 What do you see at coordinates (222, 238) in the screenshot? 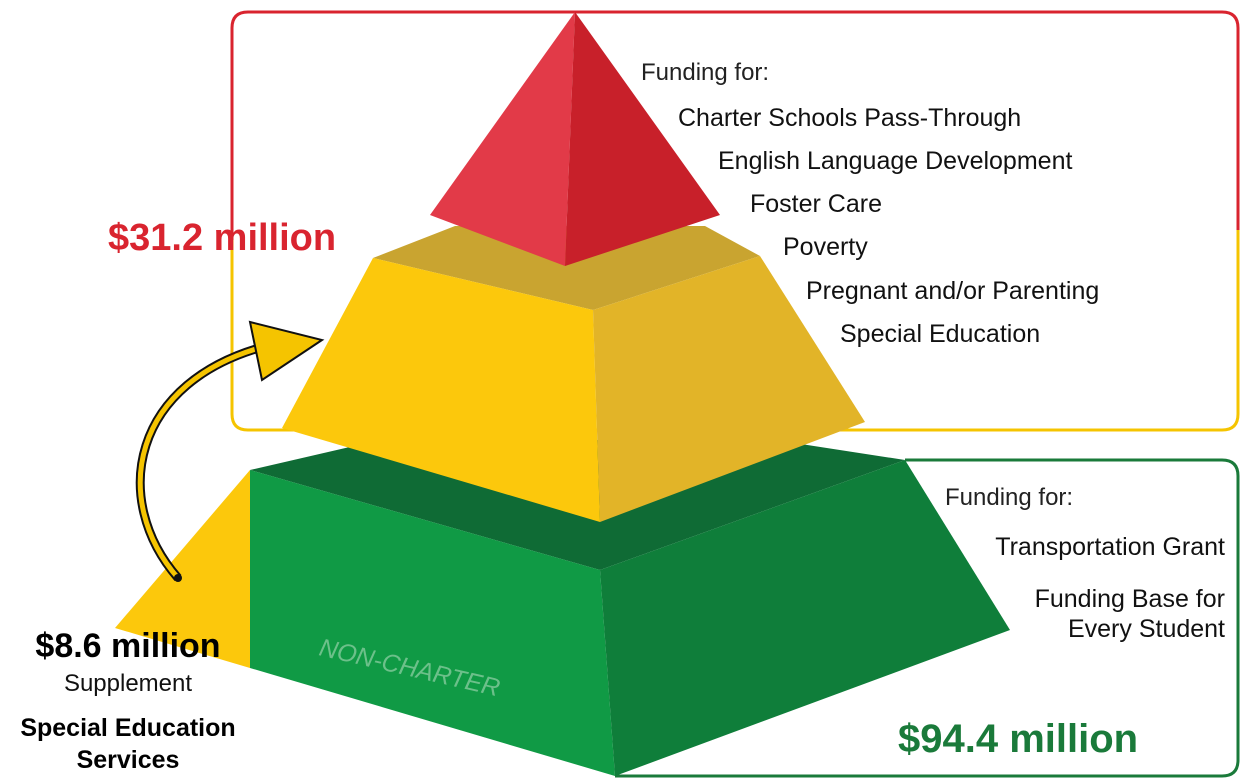
I see `top-amount: $31.2 million` at bounding box center [222, 238].